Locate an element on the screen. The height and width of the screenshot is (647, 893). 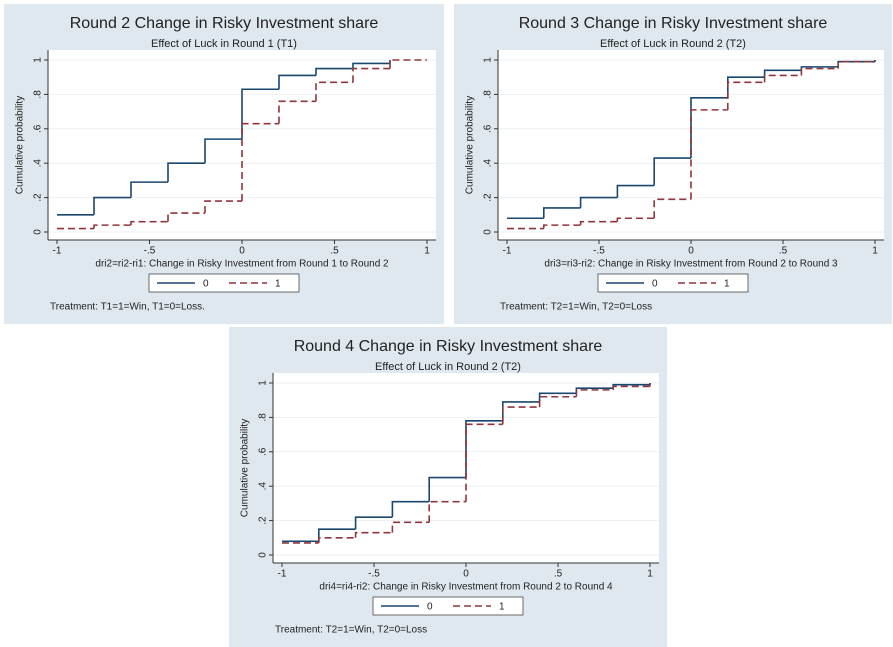
note: Treatment: T1=1=Win, T1=0=Loss. is located at coordinates (127, 307).